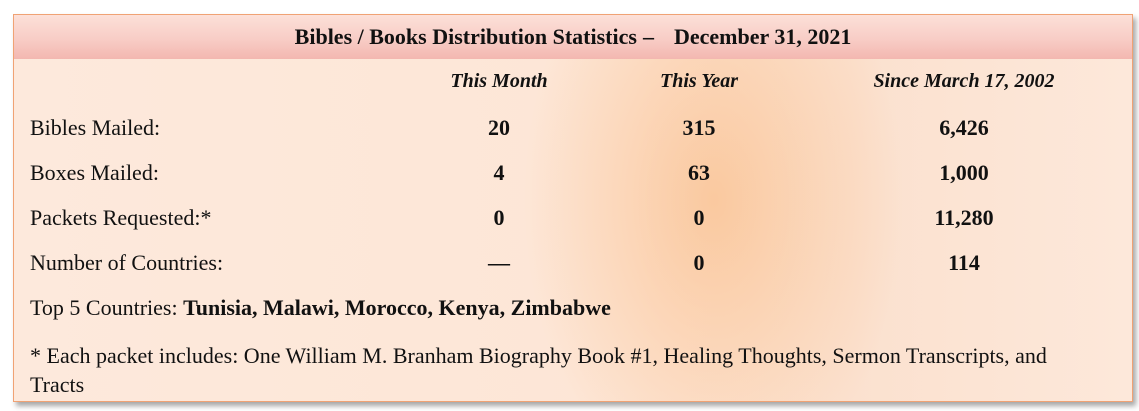  Describe the element at coordinates (699, 172) in the screenshot. I see `value-this-year: 63` at that location.